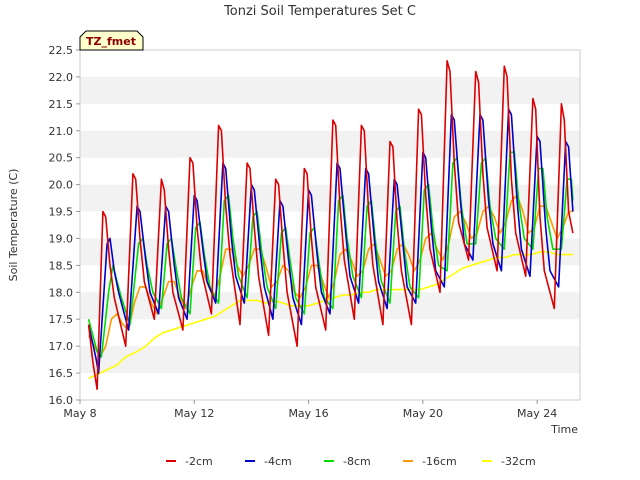 The height and width of the screenshot is (480, 640). Describe the element at coordinates (61, 50) in the screenshot. I see `y-tick-label: 22.5` at that location.